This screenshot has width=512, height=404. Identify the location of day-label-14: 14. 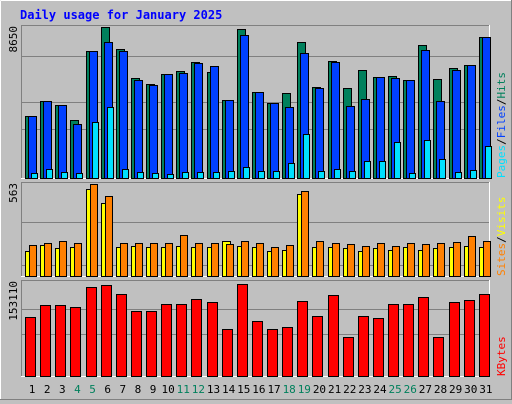
(229, 389).